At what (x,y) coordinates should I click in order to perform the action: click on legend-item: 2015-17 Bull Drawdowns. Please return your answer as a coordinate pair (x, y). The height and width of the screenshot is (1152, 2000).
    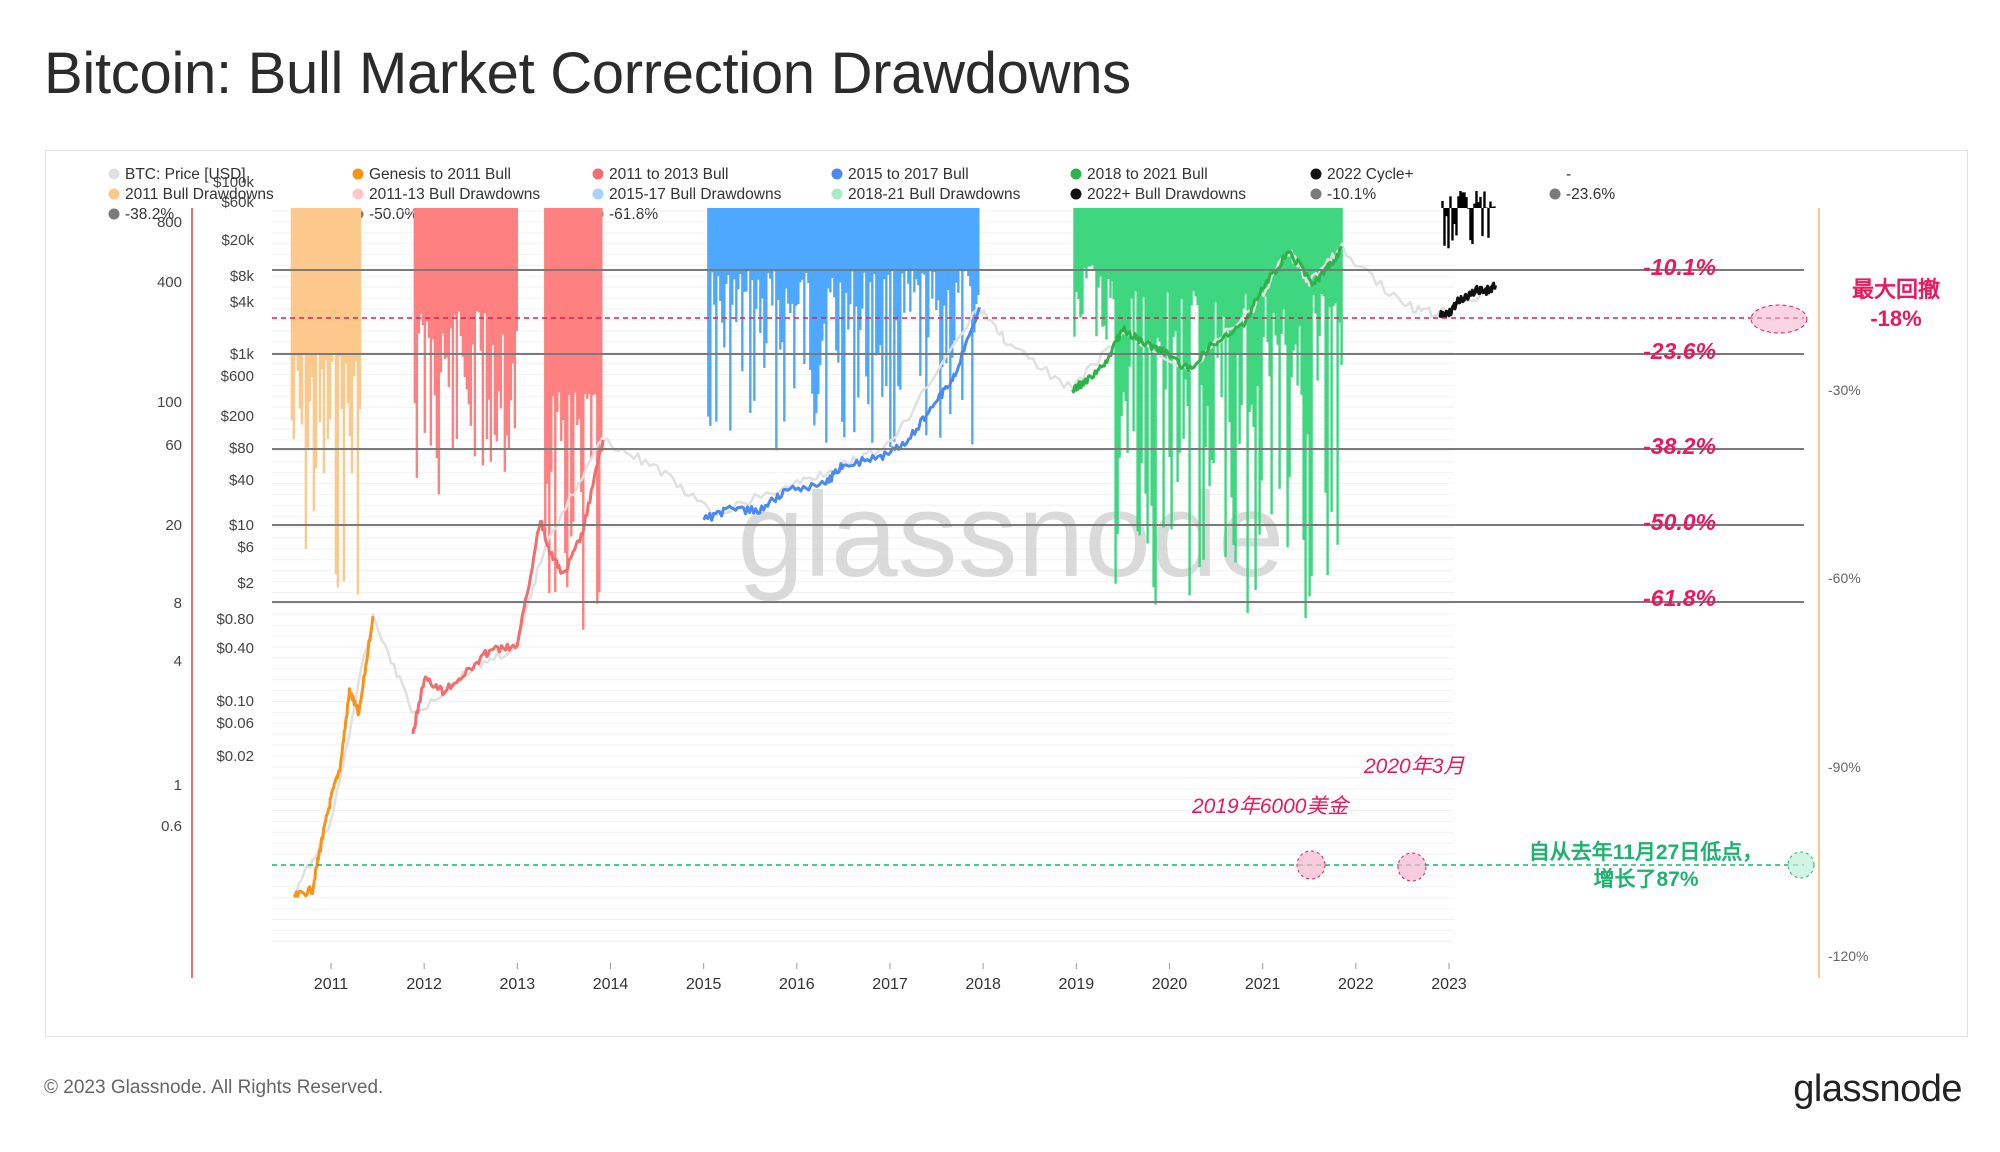
    Looking at the image, I should click on (687, 194).